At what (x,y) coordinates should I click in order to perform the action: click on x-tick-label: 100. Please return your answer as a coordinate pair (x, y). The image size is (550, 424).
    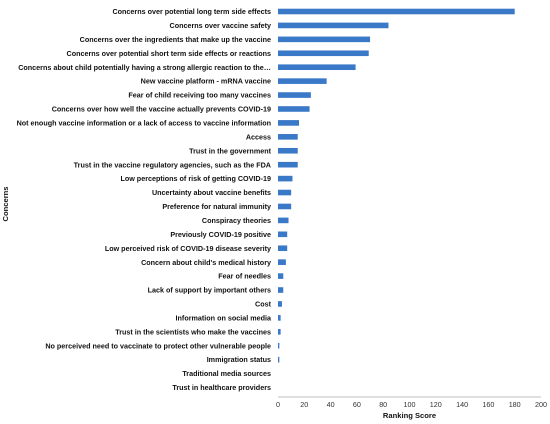
    Looking at the image, I should click on (410, 404).